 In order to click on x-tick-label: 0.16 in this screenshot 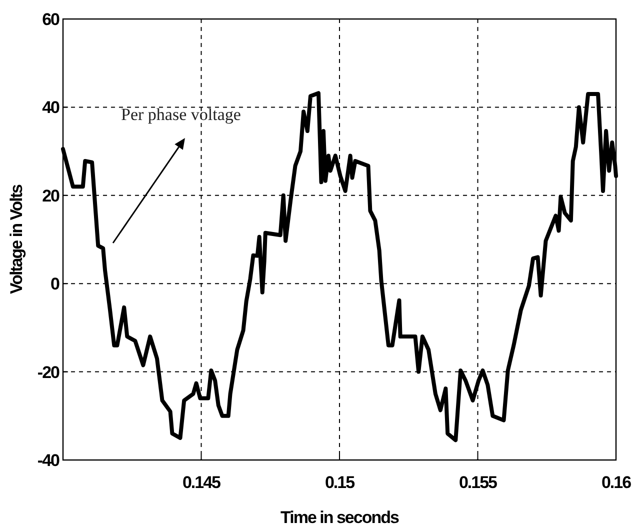, I will do `click(616, 482)`.